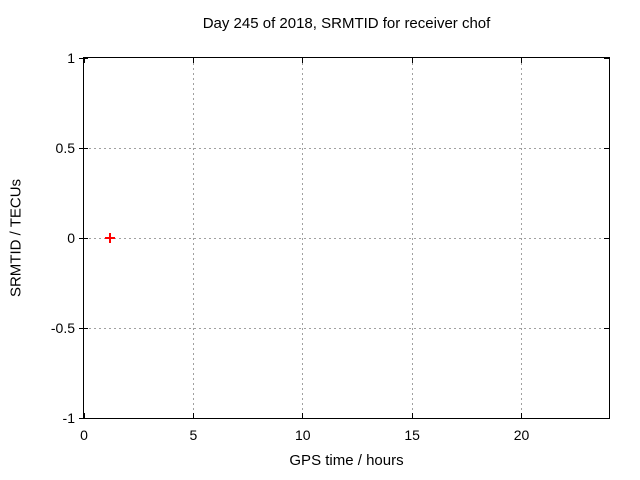 This screenshot has width=640, height=480. Describe the element at coordinates (412, 435) in the screenshot. I see `x-tick-label: 15` at that location.